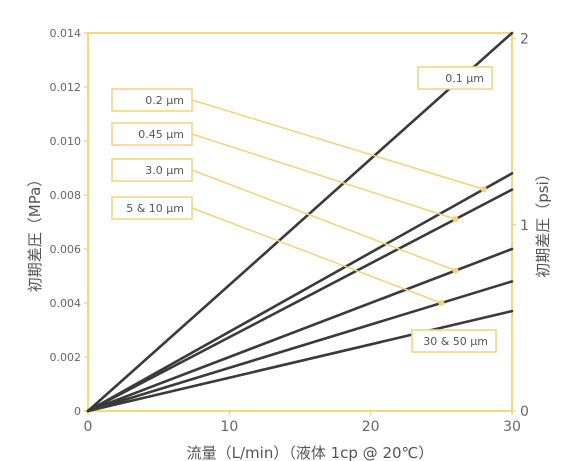 The width and height of the screenshot is (563, 461). What do you see at coordinates (66, 141) in the screenshot?
I see `left-tick-label: 0.010` at bounding box center [66, 141].